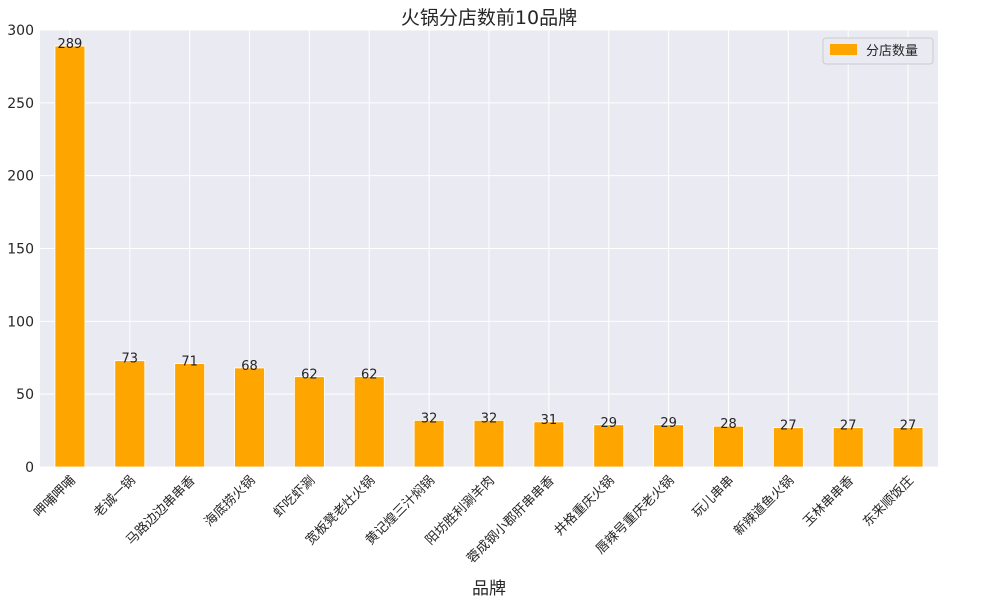 The width and height of the screenshot is (996, 605). What do you see at coordinates (130, 359) in the screenshot?
I see `data-label: 73` at bounding box center [130, 359].